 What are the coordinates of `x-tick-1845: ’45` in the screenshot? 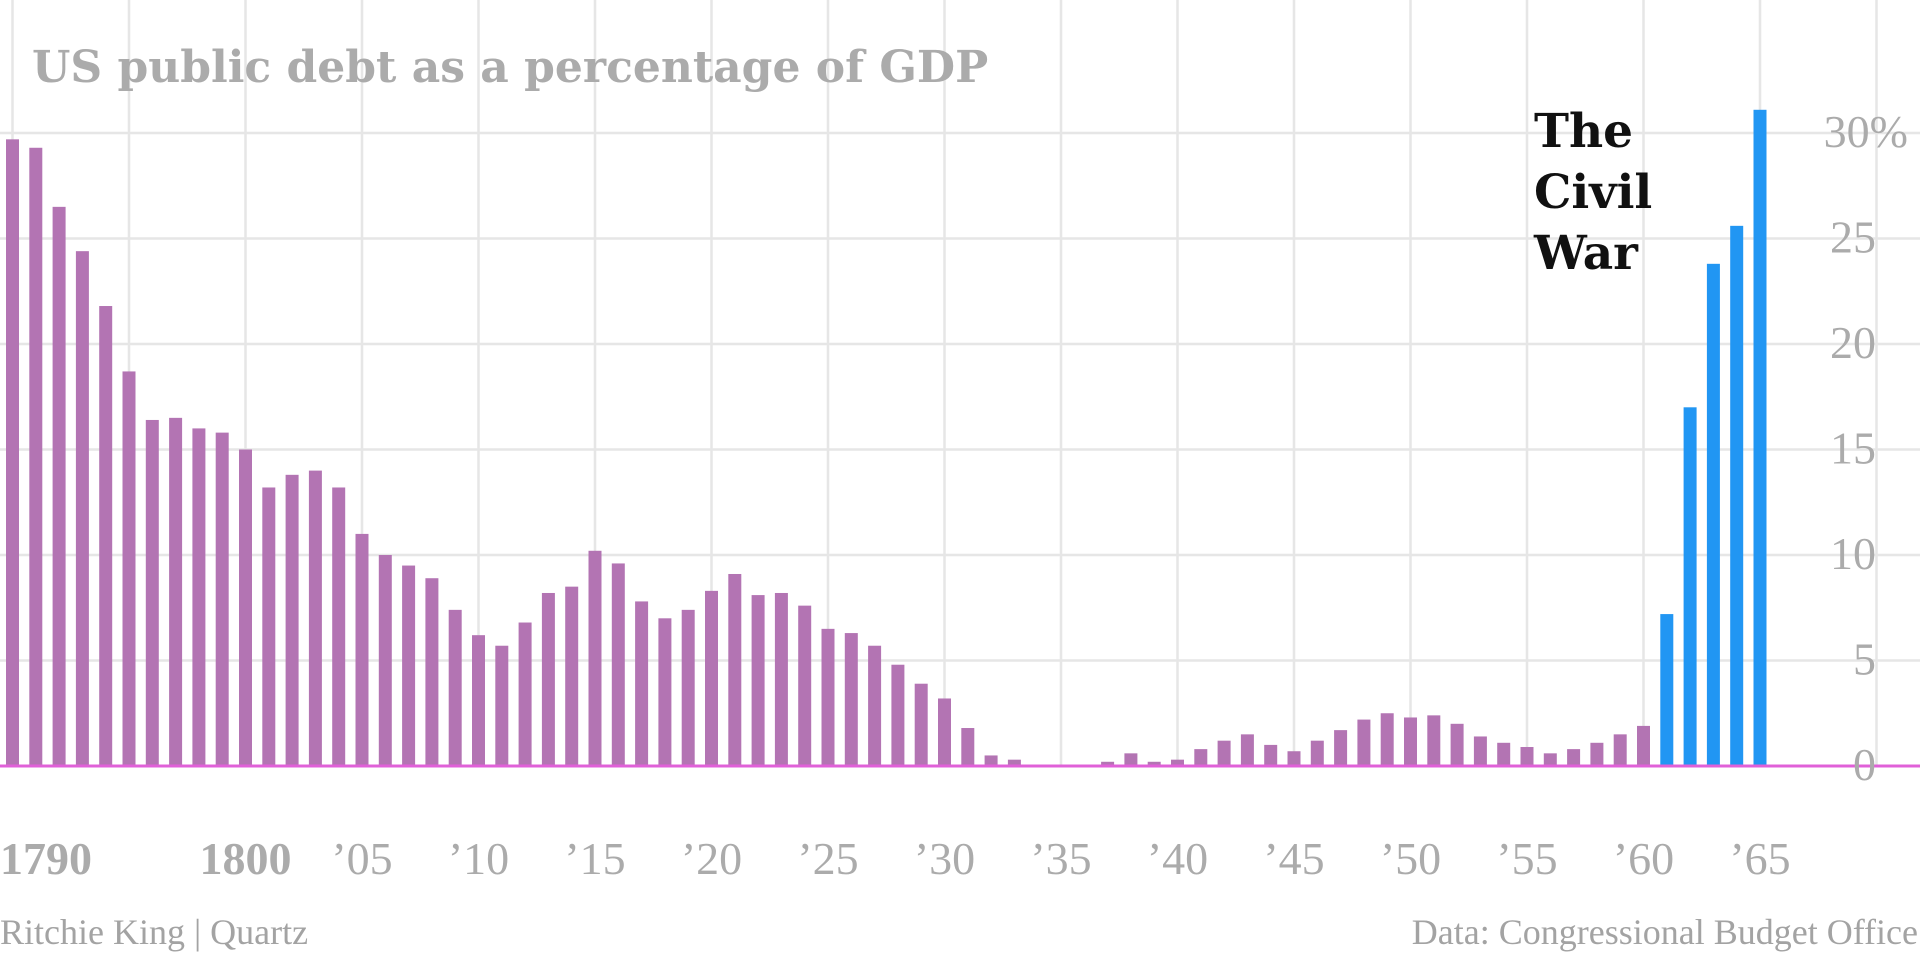 It's located at (1293, 858).